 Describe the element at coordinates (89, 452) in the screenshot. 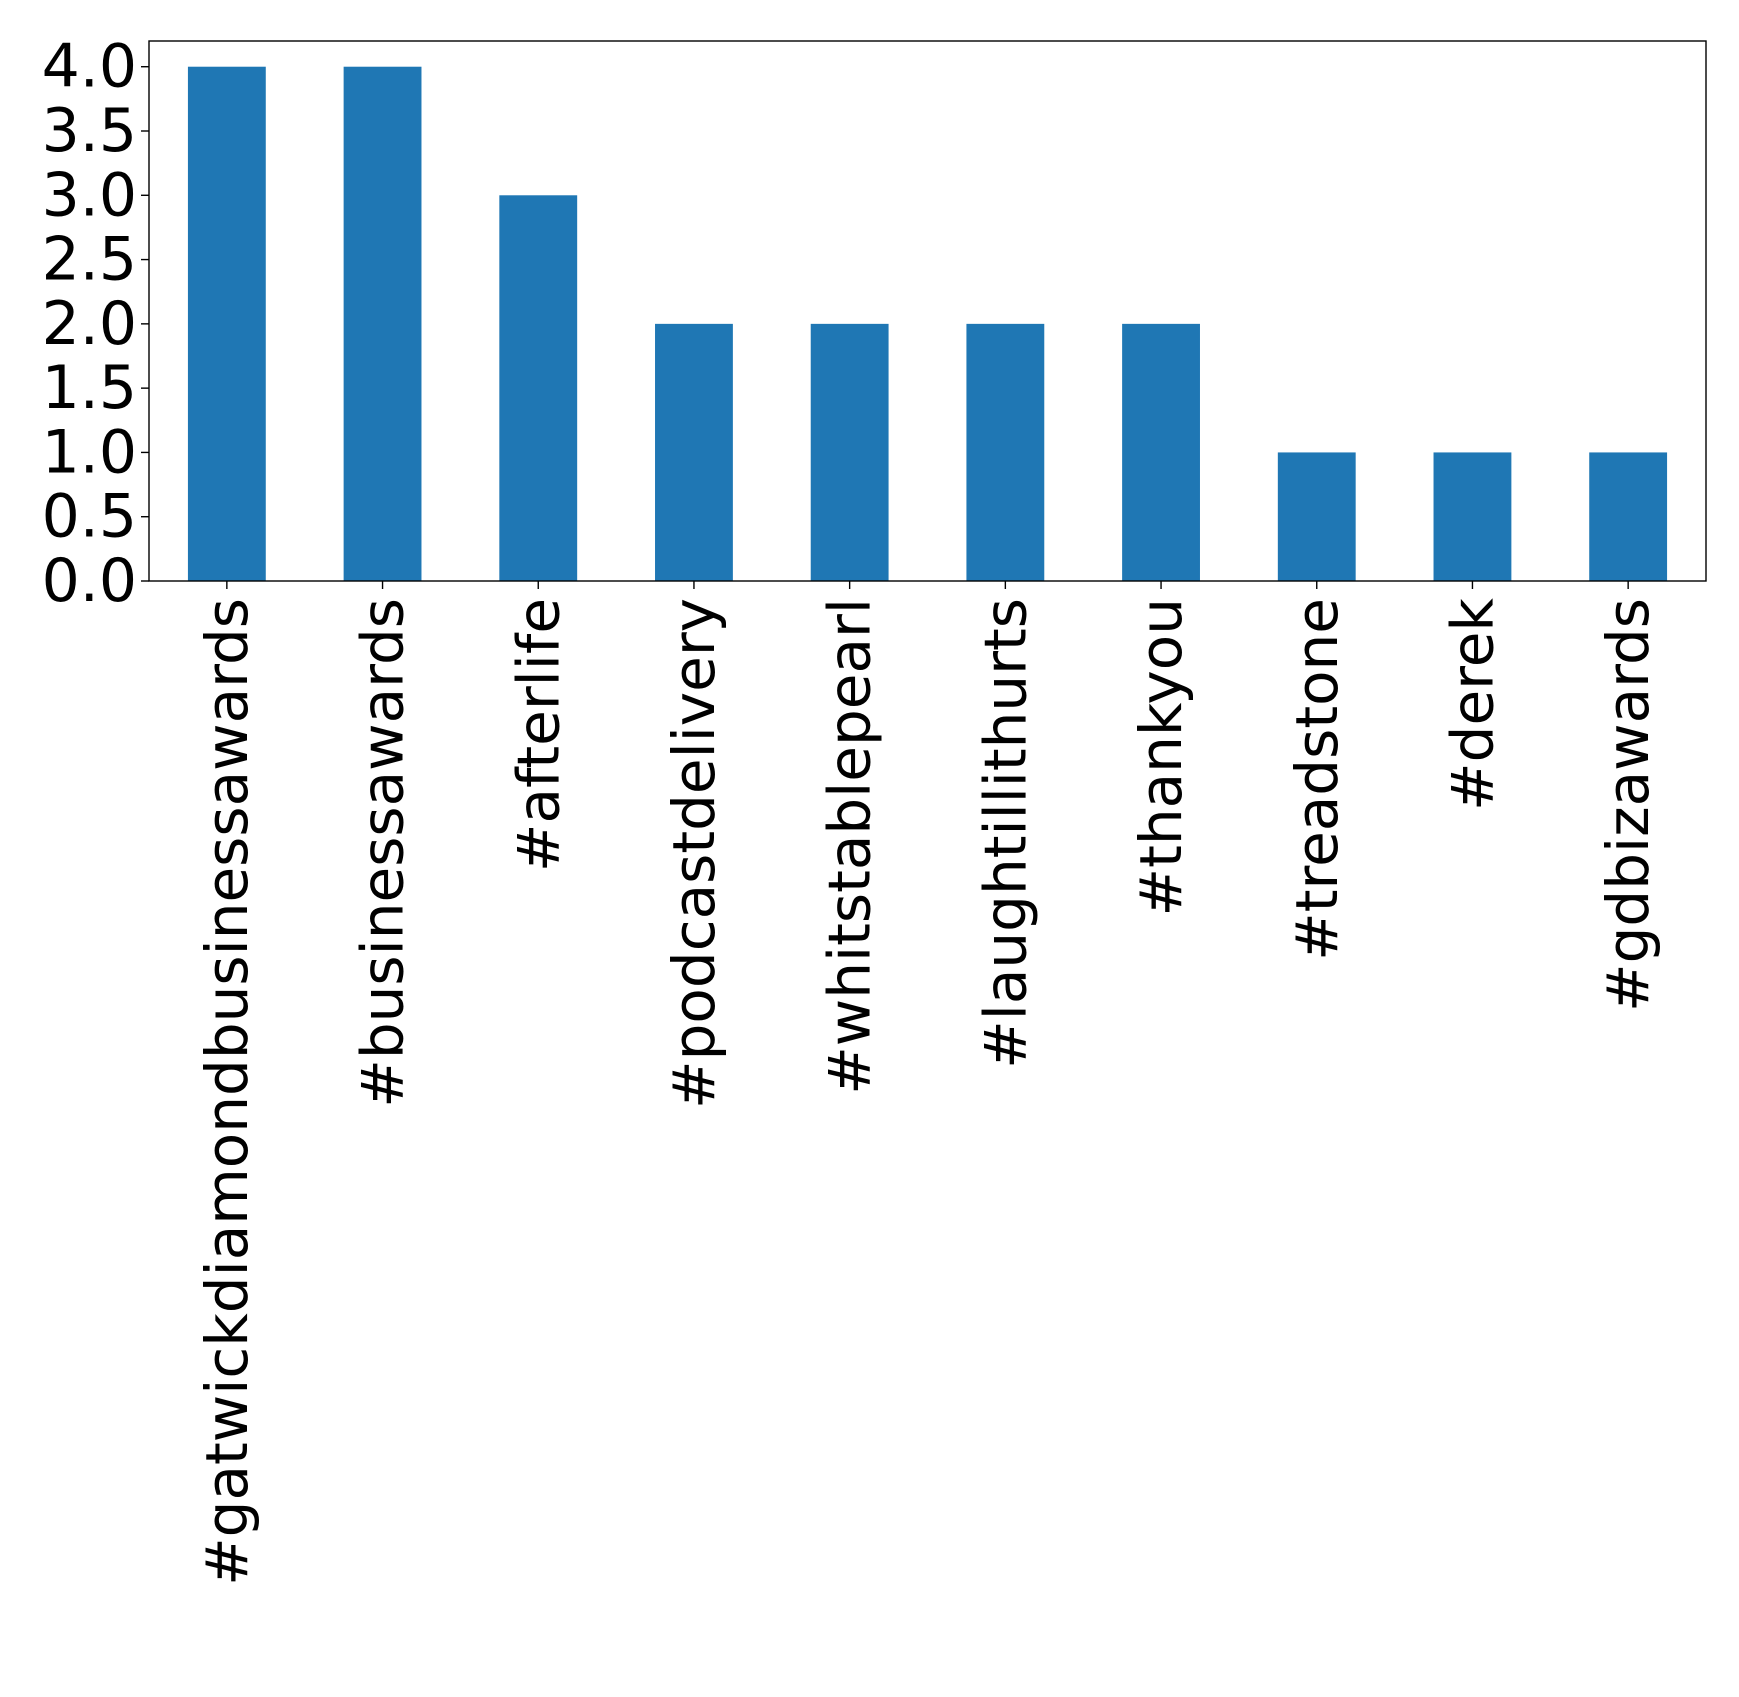

I see `y-tick-label: 1.0` at that location.